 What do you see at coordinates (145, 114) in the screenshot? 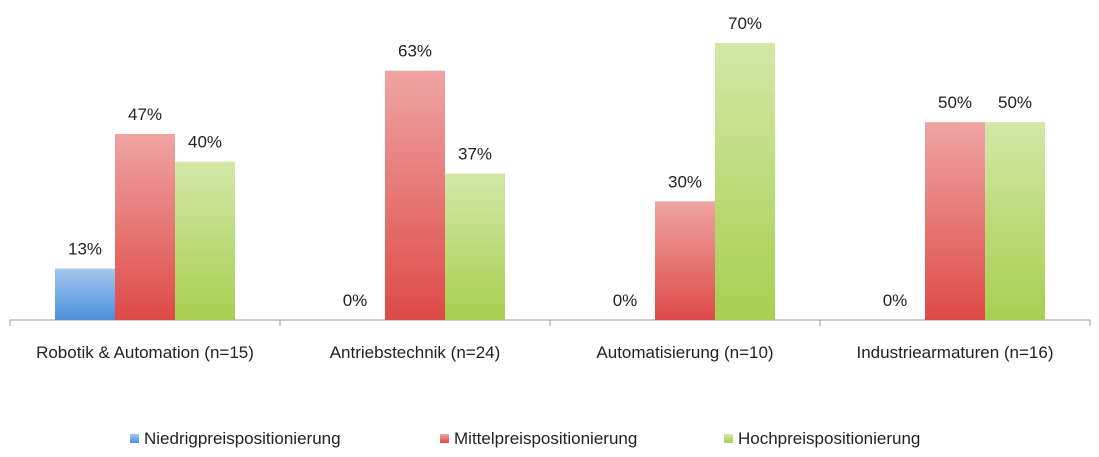
I see `data-label: 47%` at bounding box center [145, 114].